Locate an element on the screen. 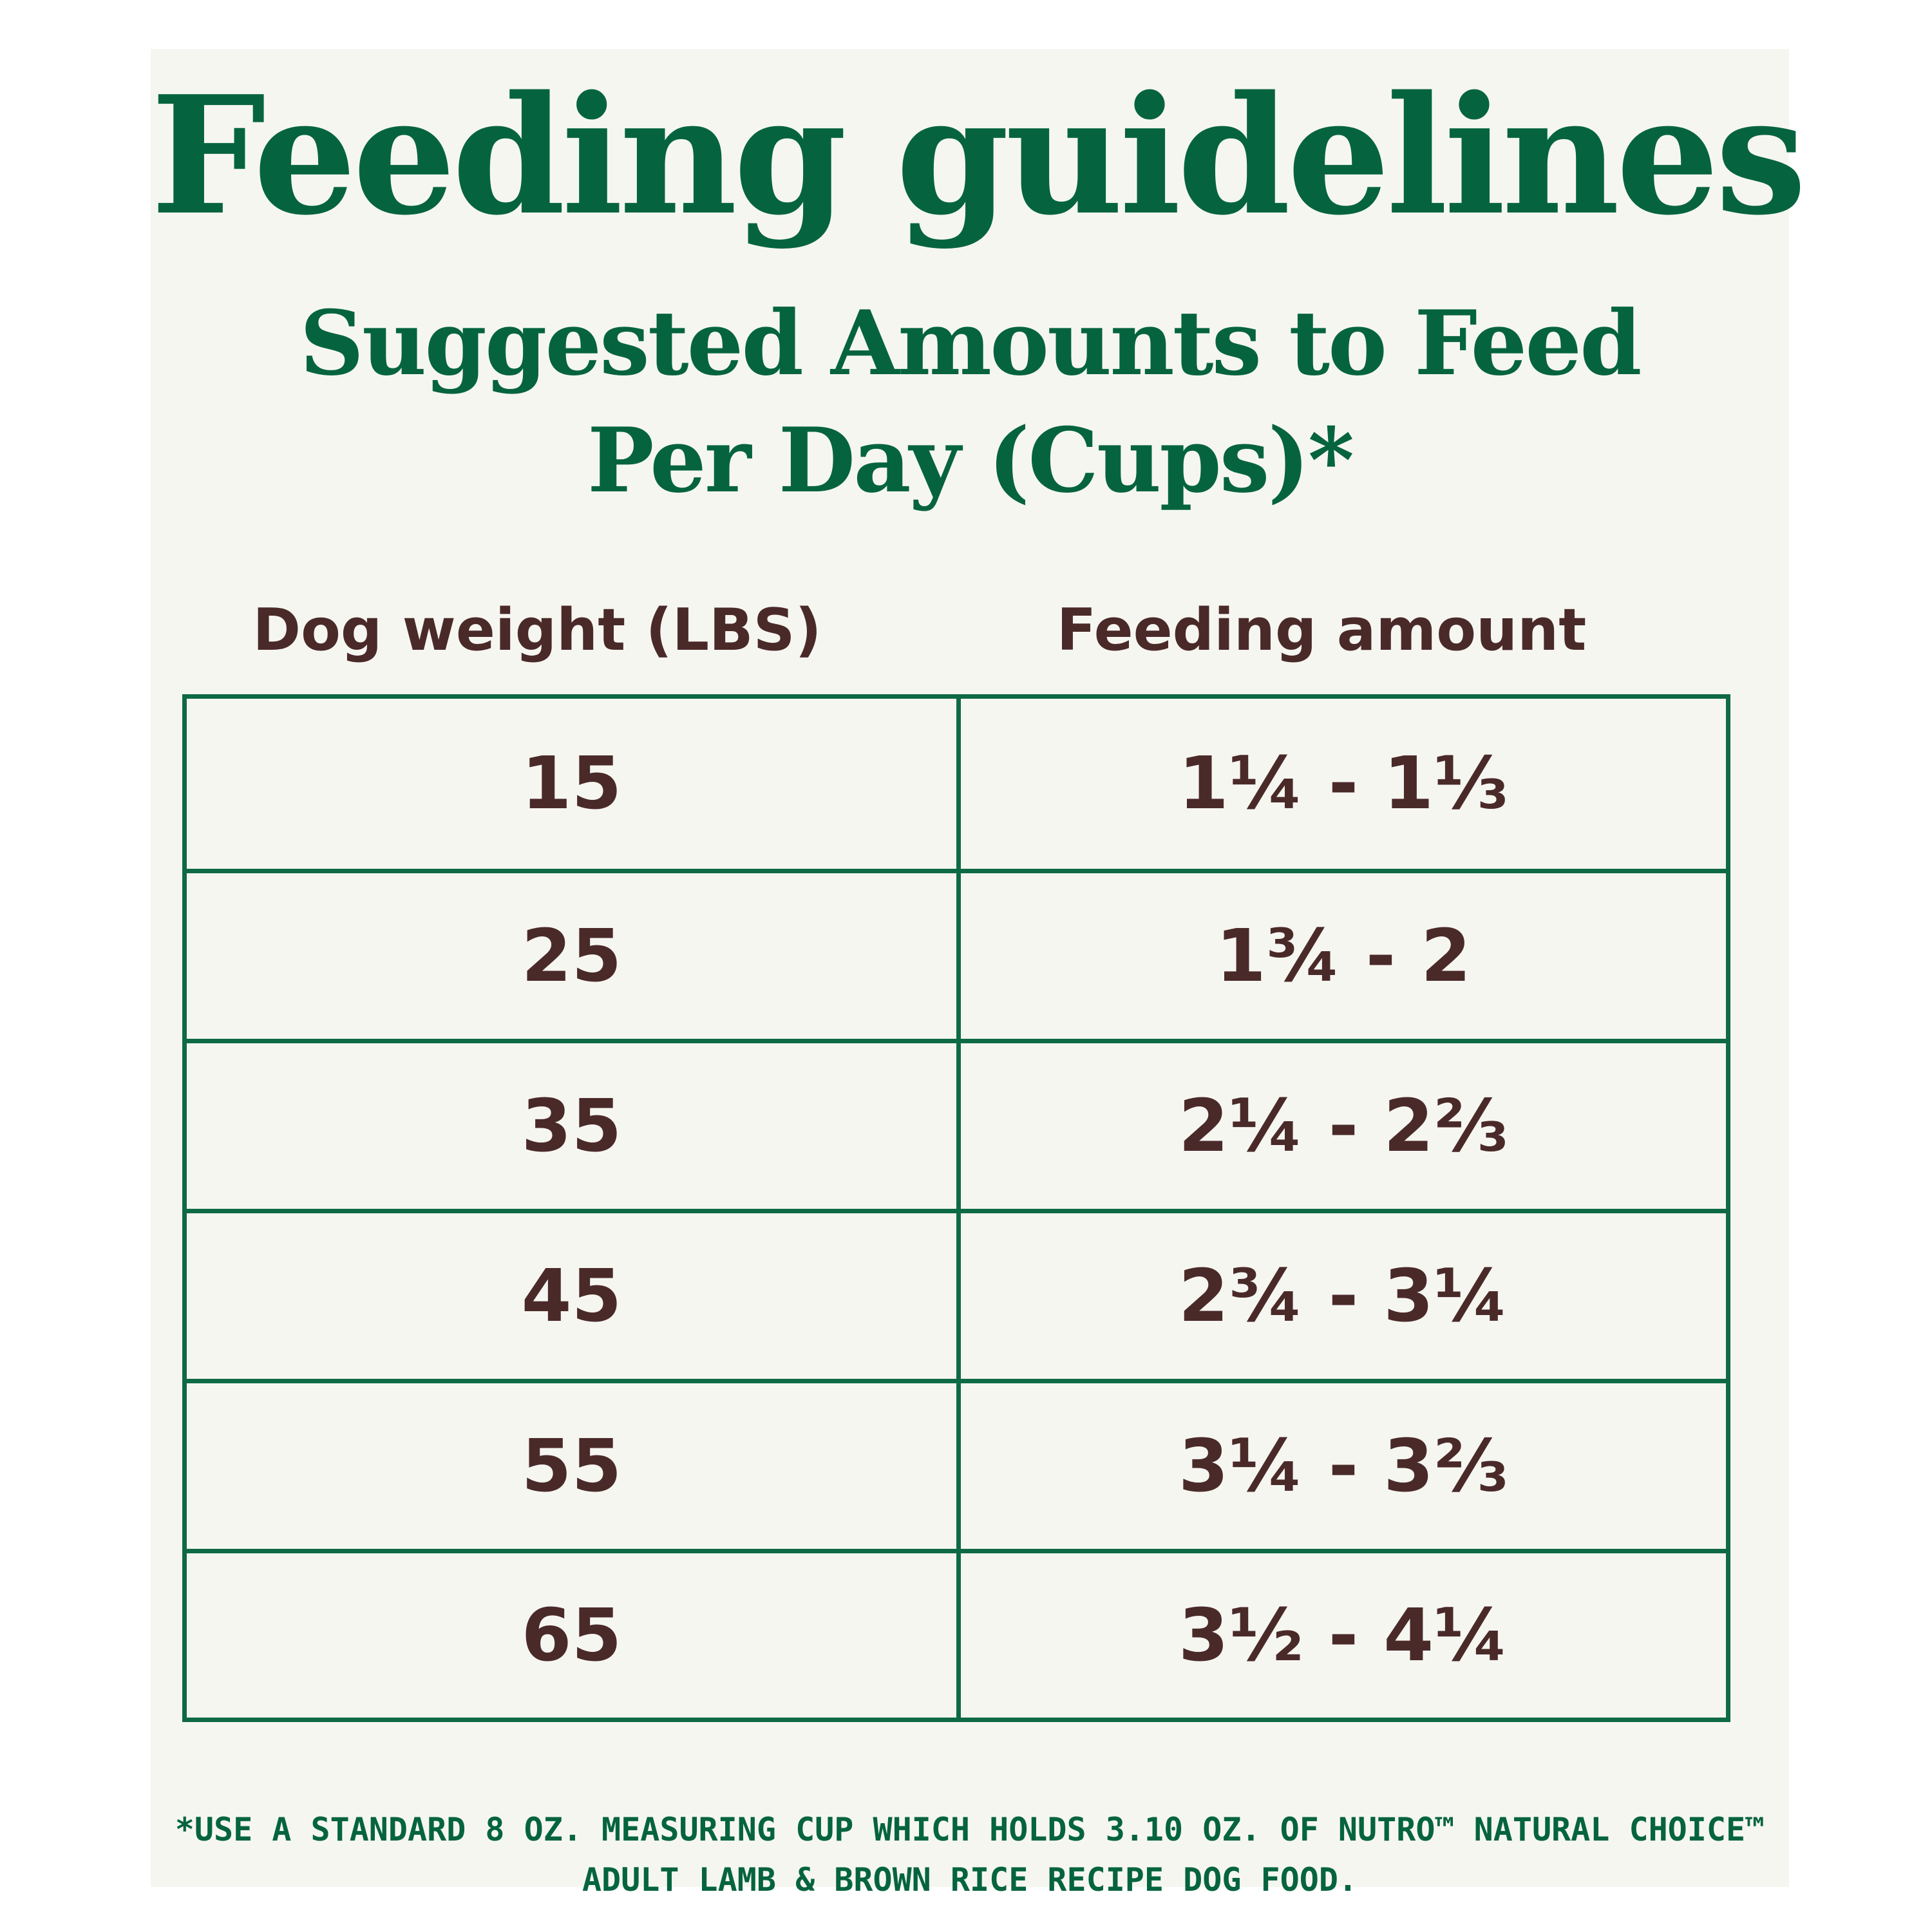  column-header-feeding-amount: Feeding amount is located at coordinates (1321, 630).